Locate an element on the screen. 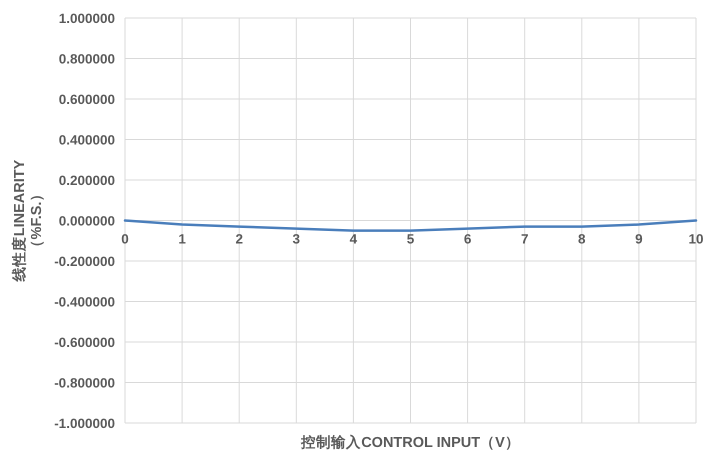  y-tick-label: 0.200000 is located at coordinates (86, 180).